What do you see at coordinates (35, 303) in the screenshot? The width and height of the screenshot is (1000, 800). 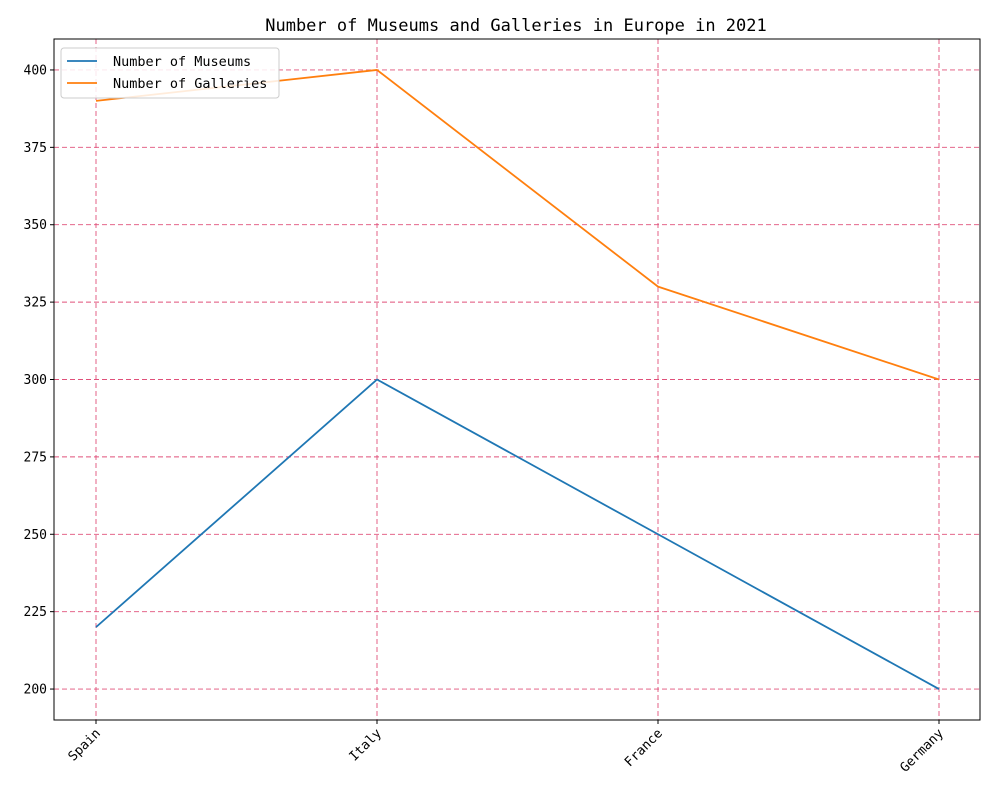 I see `y-tick-label: 325` at bounding box center [35, 303].